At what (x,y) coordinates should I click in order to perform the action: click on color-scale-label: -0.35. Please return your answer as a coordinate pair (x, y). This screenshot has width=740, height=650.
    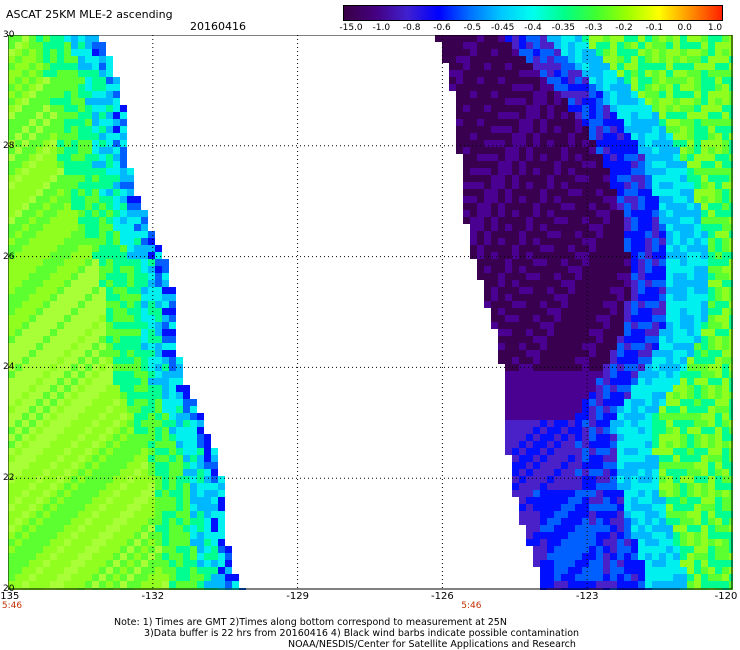
    Looking at the image, I should click on (563, 28).